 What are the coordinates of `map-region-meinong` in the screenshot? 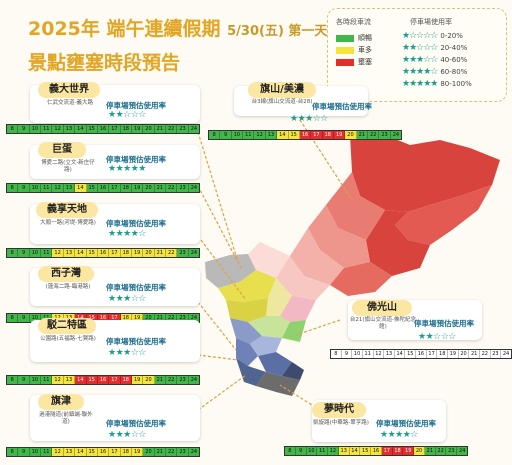 It's located at (361, 279).